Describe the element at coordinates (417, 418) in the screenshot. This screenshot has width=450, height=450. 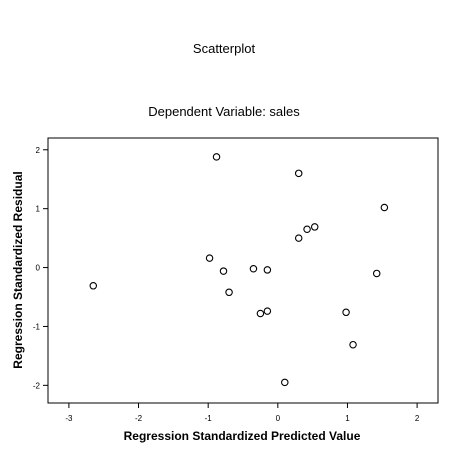
I see `x-tick-label: 2` at that location.